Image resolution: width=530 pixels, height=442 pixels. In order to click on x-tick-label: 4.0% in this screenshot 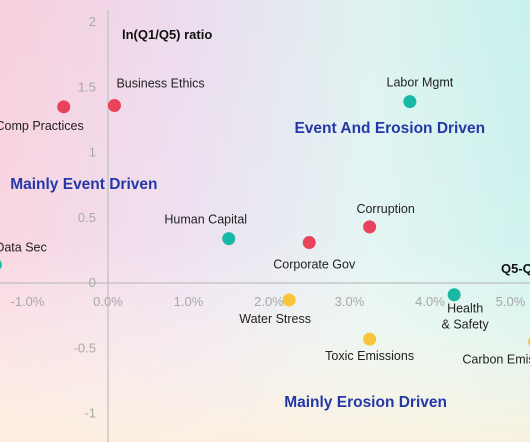, I will do `click(430, 301)`.